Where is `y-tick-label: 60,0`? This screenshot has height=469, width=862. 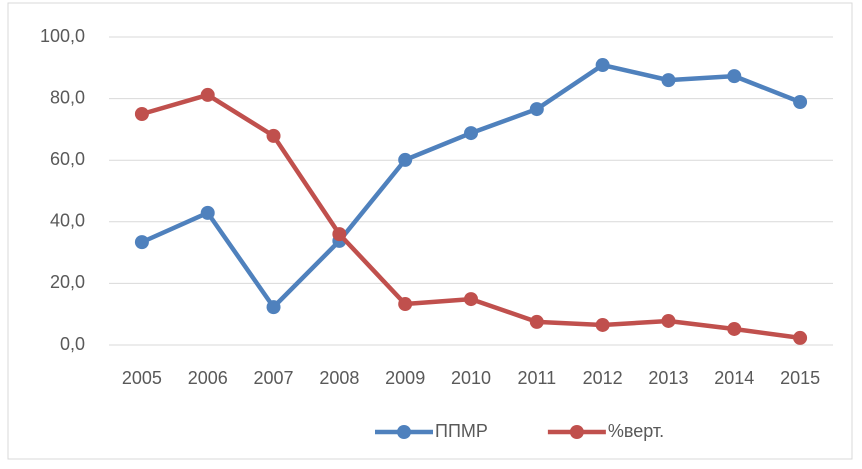
y-tick-label: 60,0 is located at coordinates (67, 159).